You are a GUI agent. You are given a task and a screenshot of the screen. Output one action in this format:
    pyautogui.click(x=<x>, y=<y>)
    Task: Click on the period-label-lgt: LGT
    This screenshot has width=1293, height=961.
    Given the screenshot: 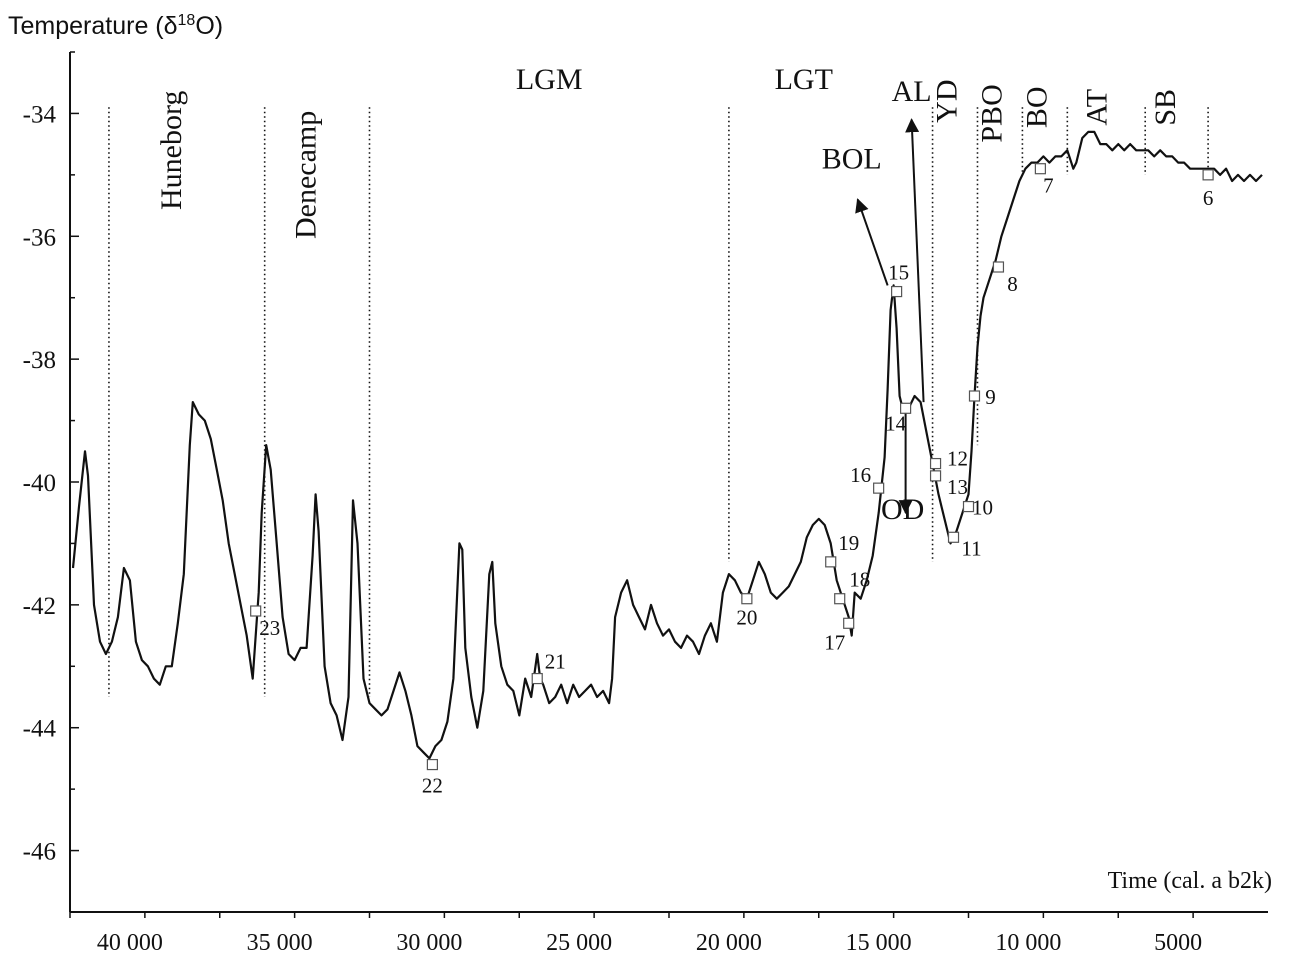 What is the action you would take?
    pyautogui.click(x=804, y=79)
    